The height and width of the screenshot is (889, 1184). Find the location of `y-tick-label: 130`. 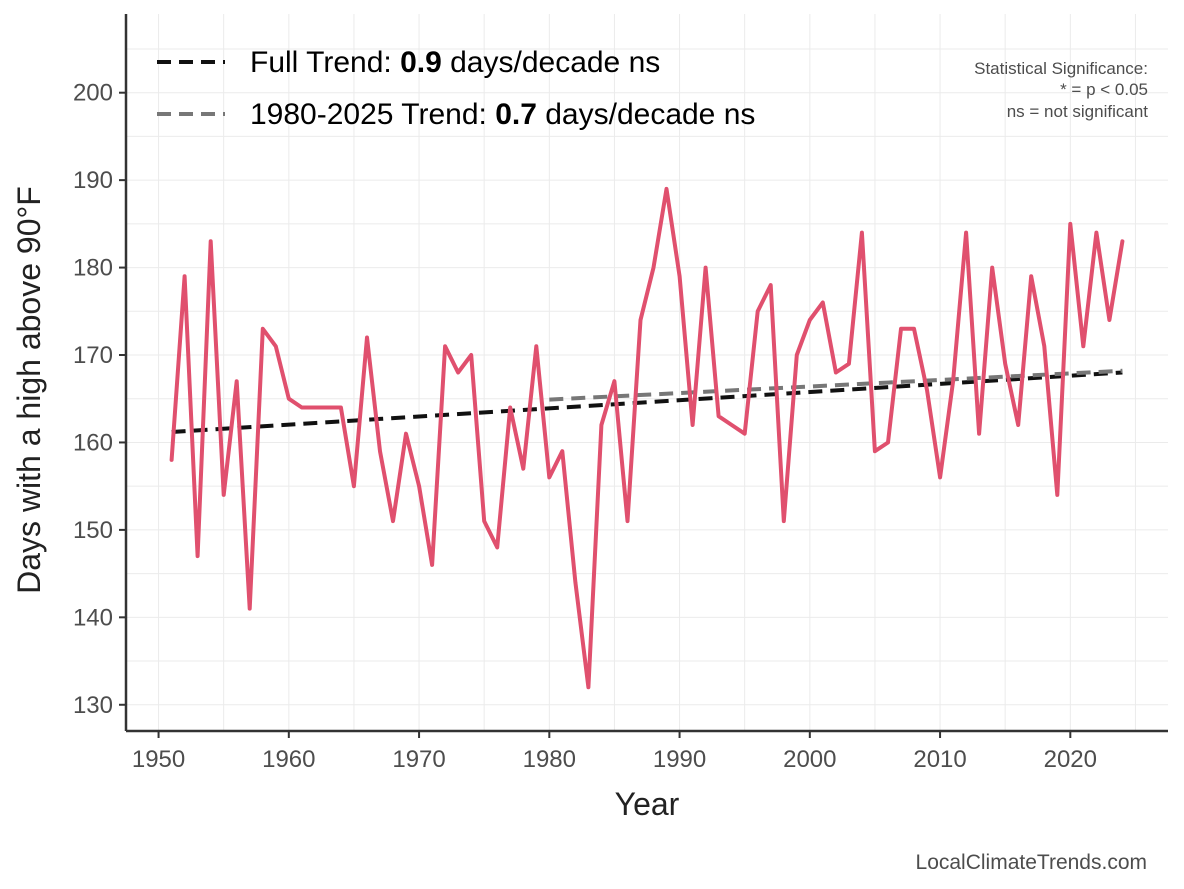

y-tick-label: 130 is located at coordinates (93, 705).